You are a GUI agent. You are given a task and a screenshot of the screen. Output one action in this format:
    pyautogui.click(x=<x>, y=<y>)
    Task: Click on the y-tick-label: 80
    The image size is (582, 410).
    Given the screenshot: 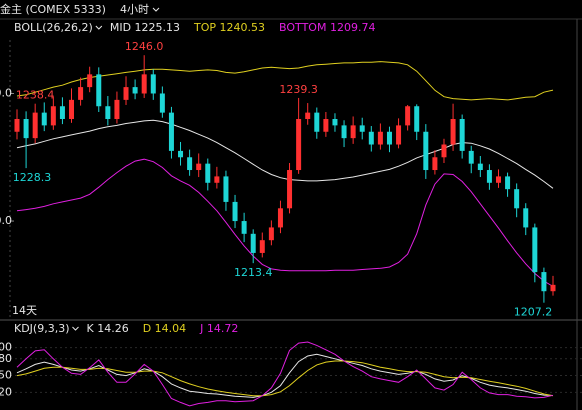 What is the action you would take?
    pyautogui.click(x=6, y=358)
    